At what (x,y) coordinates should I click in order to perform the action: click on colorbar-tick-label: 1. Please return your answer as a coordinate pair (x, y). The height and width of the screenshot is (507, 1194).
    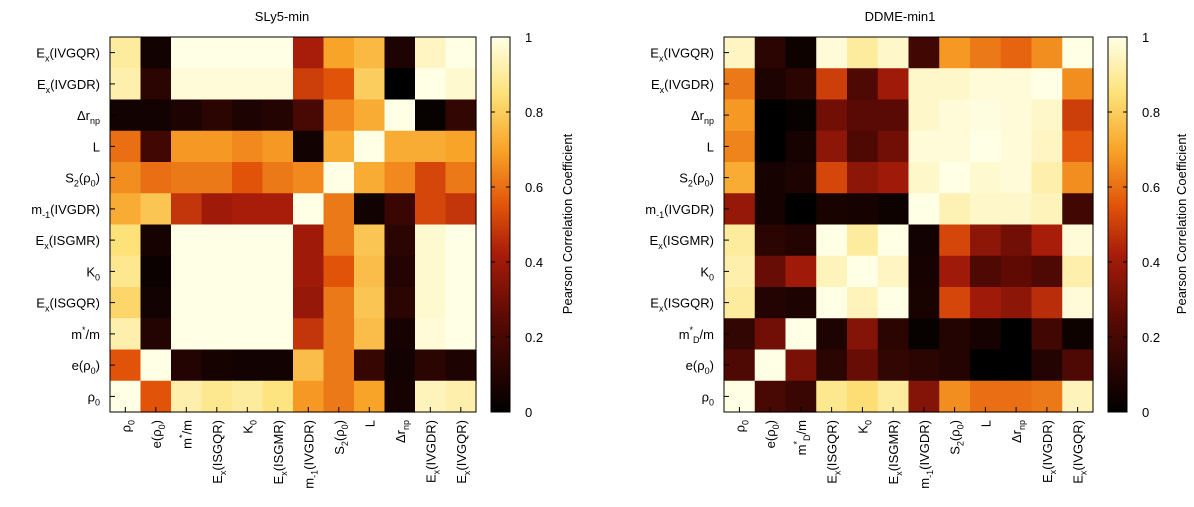
    Looking at the image, I should click on (1145, 37).